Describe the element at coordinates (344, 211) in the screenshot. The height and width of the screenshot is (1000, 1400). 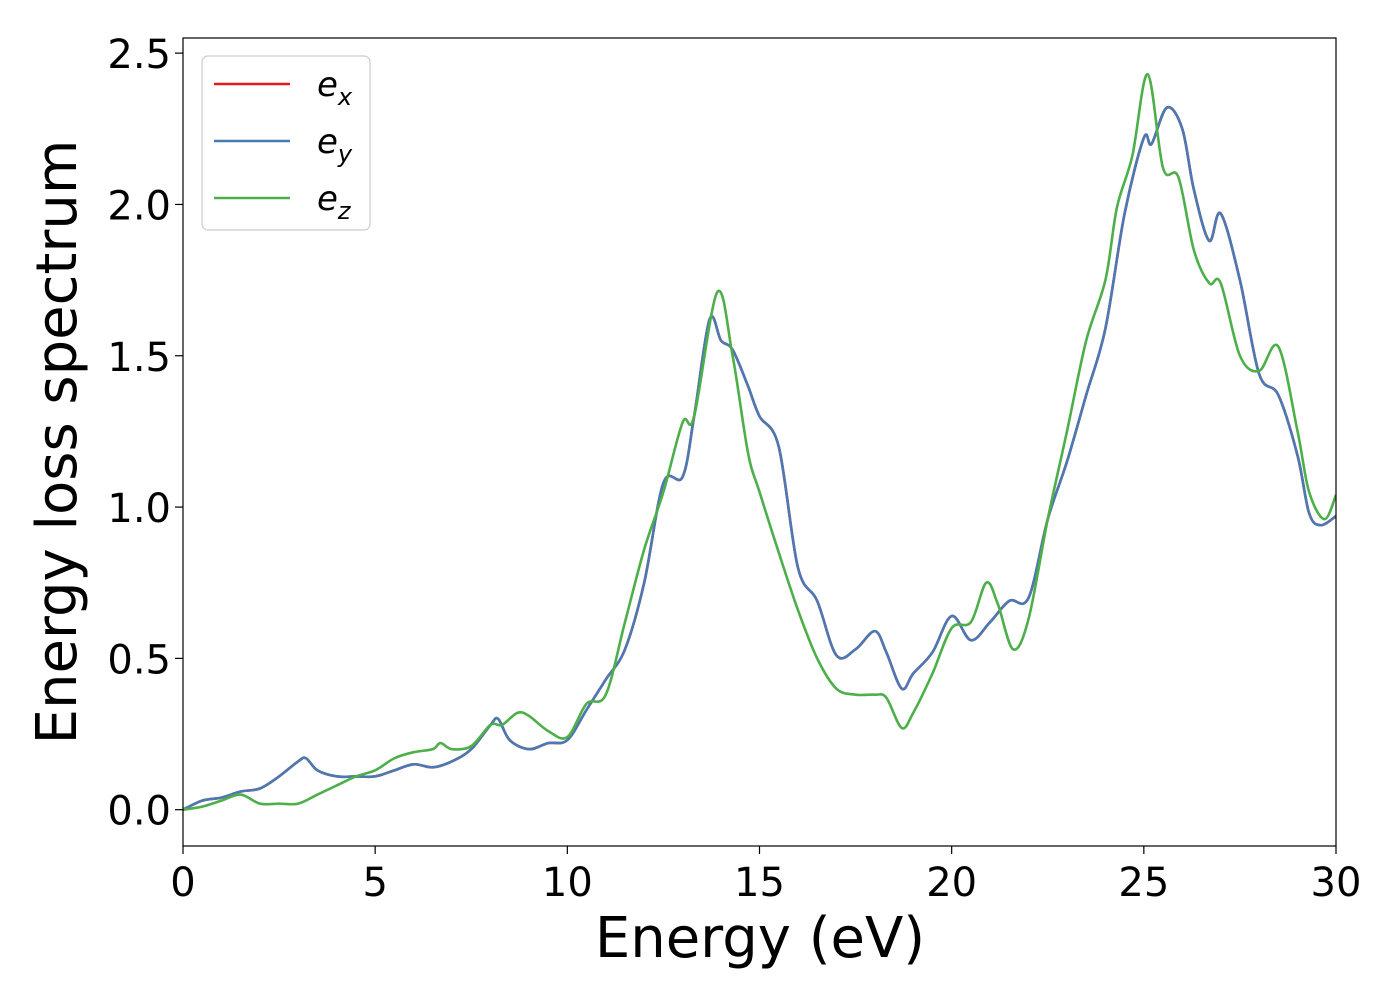
I see `legend-label-subscript: z` at that location.